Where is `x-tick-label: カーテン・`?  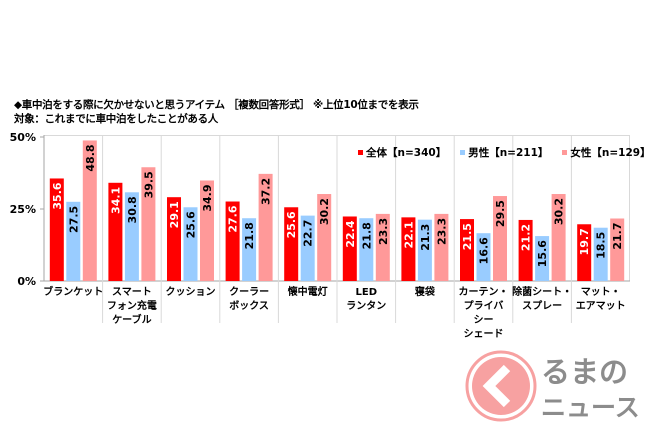
x-tick-label: カーテン・ is located at coordinates (484, 292).